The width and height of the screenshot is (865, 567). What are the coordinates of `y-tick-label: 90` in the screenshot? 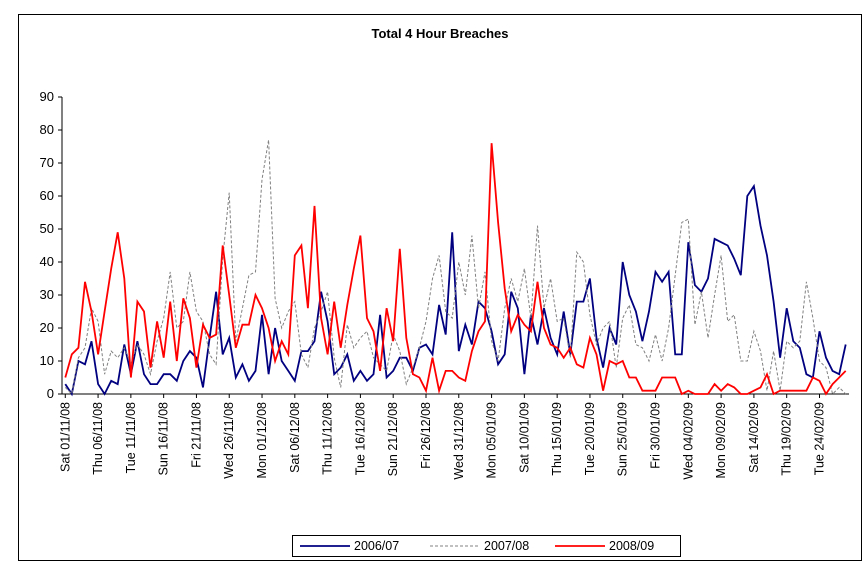 It's located at (47, 96).